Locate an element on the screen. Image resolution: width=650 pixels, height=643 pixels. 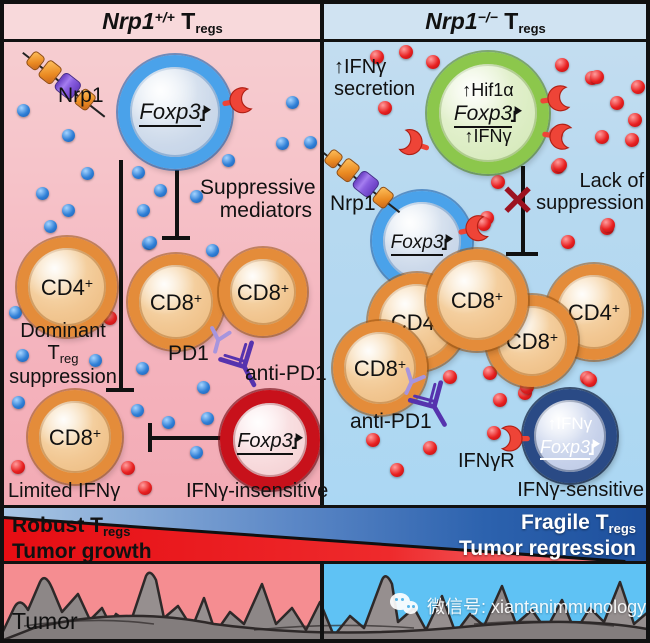
right-panel-title: Nrp1−/− Tregs is located at coordinates (485, 22).